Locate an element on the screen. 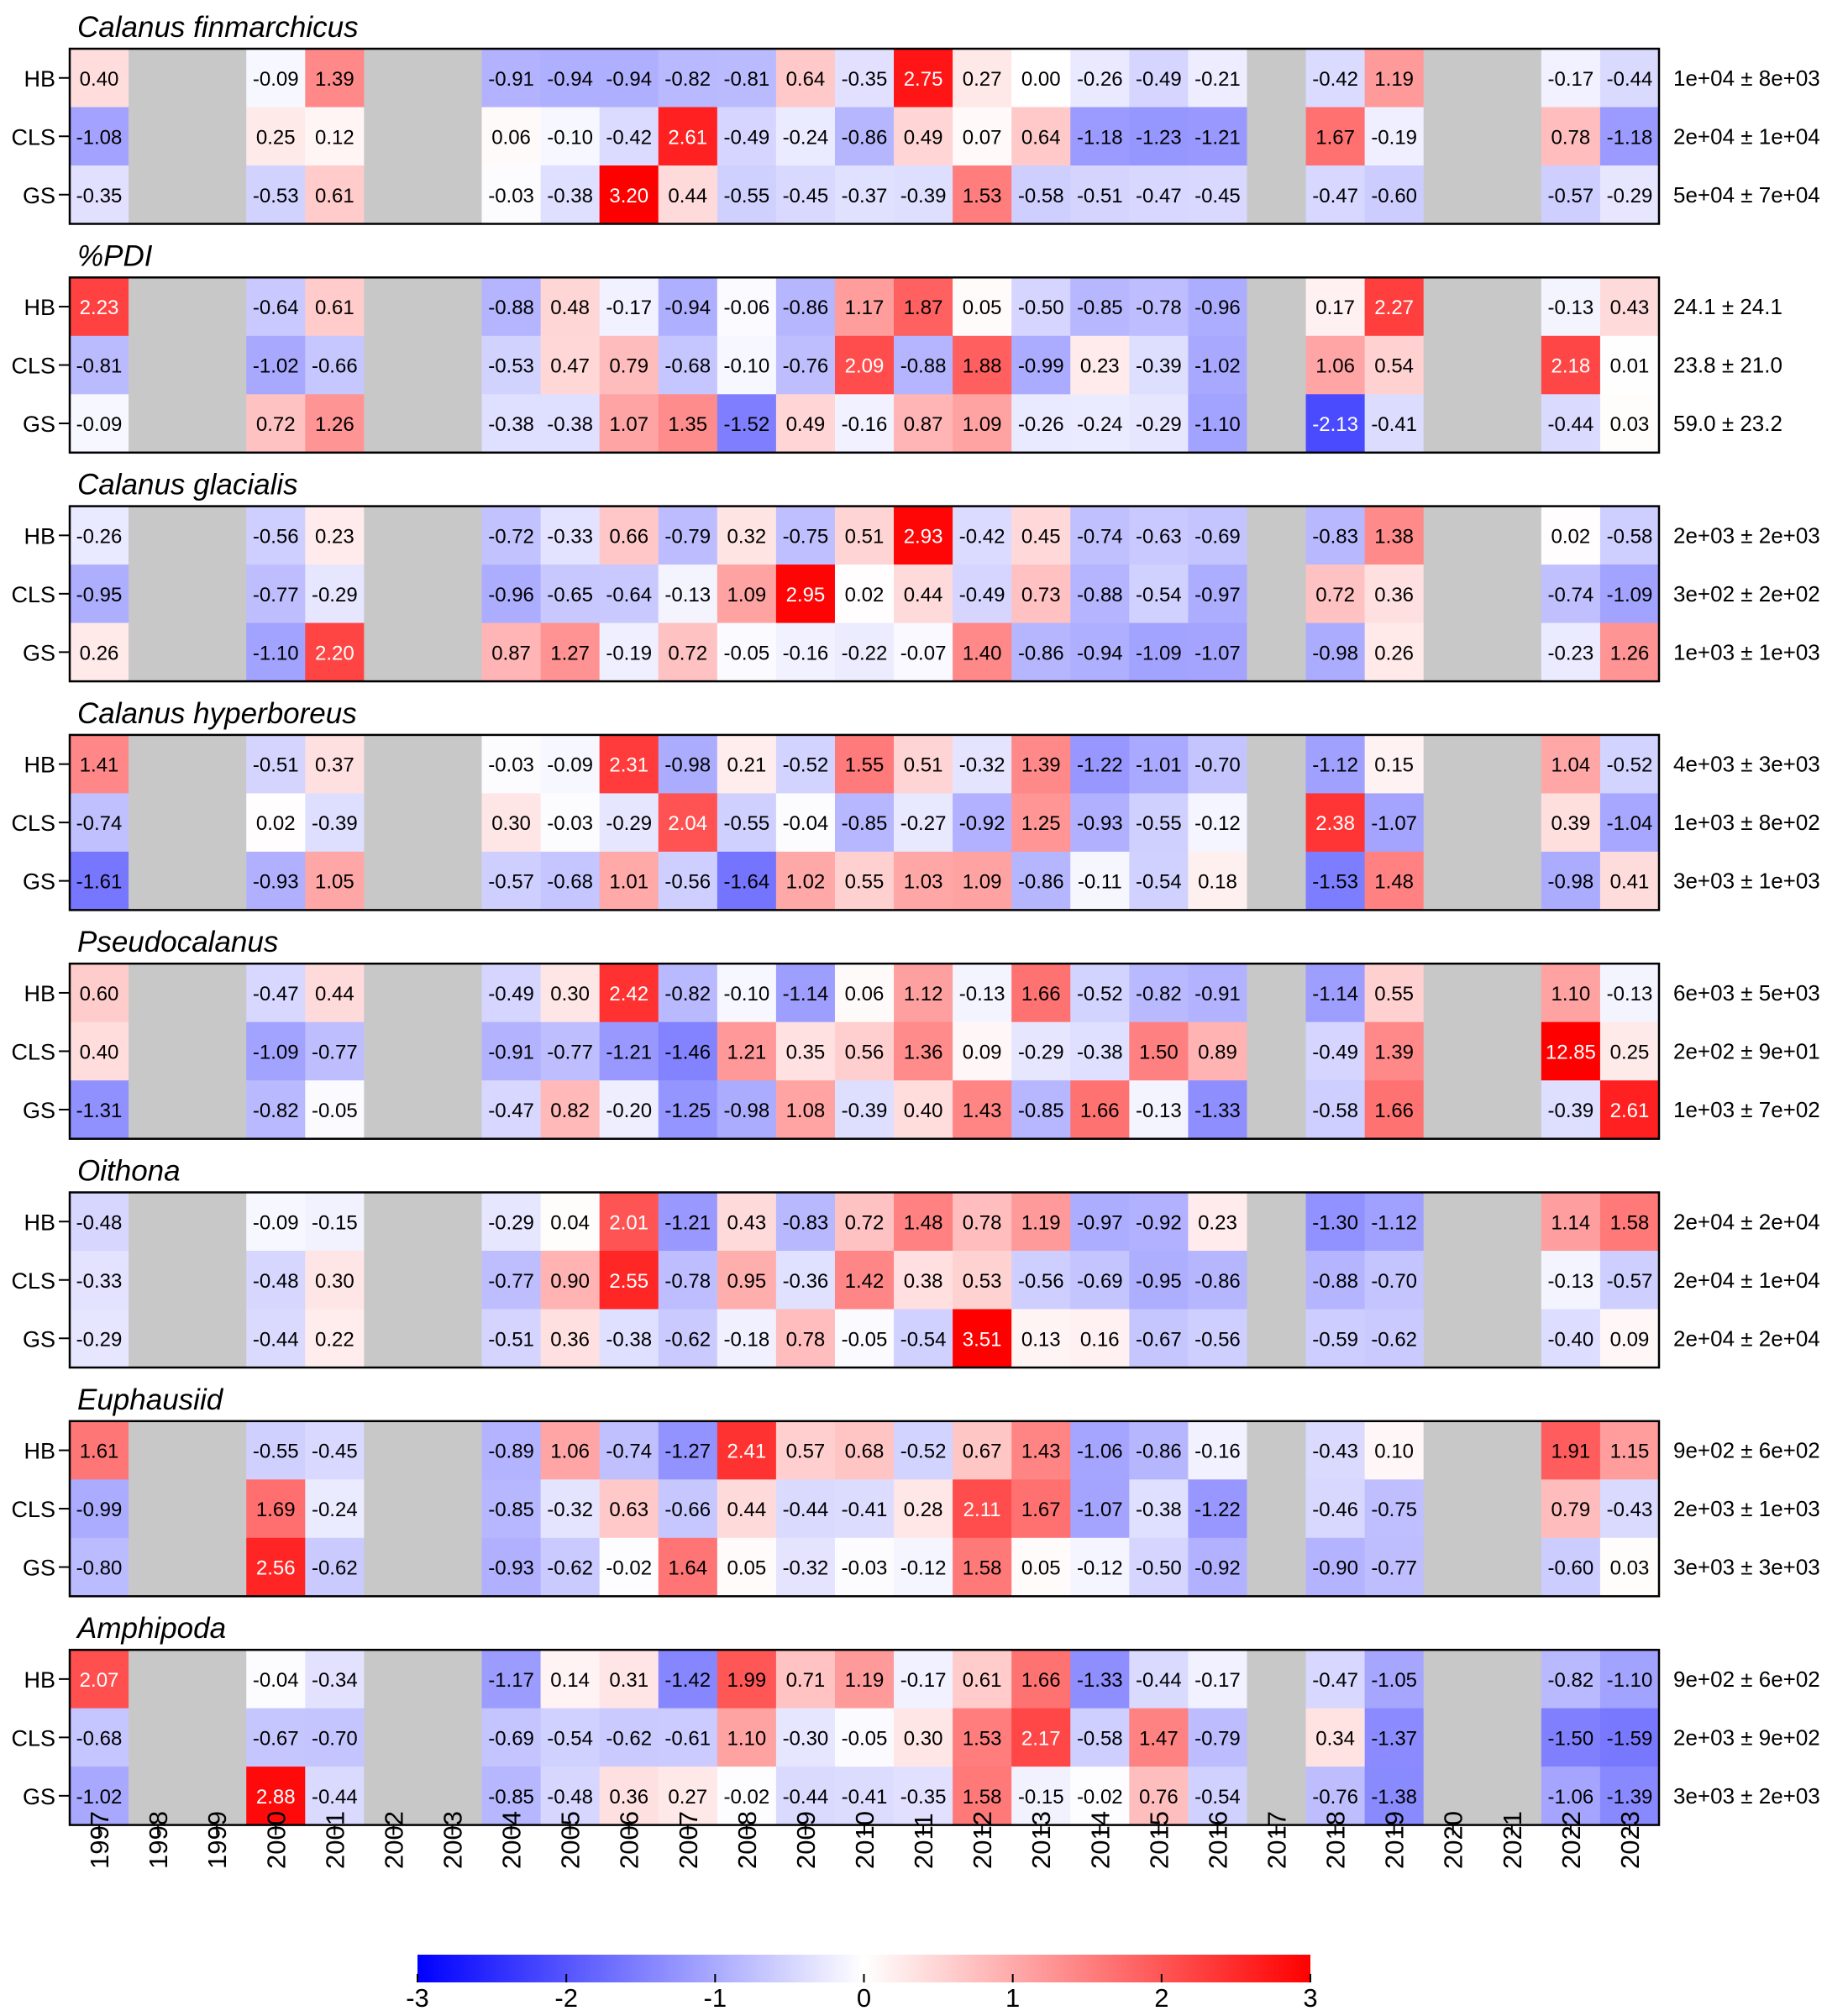 The image size is (1848, 2016). cell-value: -0.52 is located at coordinates (923, 1452).